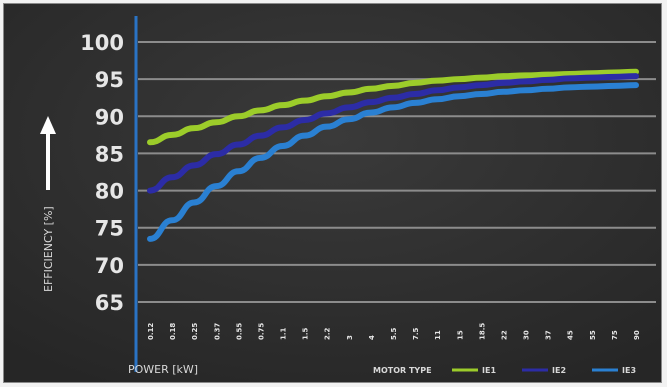 The image size is (667, 387). I want to click on x-tick-label: 45, so click(571, 335).